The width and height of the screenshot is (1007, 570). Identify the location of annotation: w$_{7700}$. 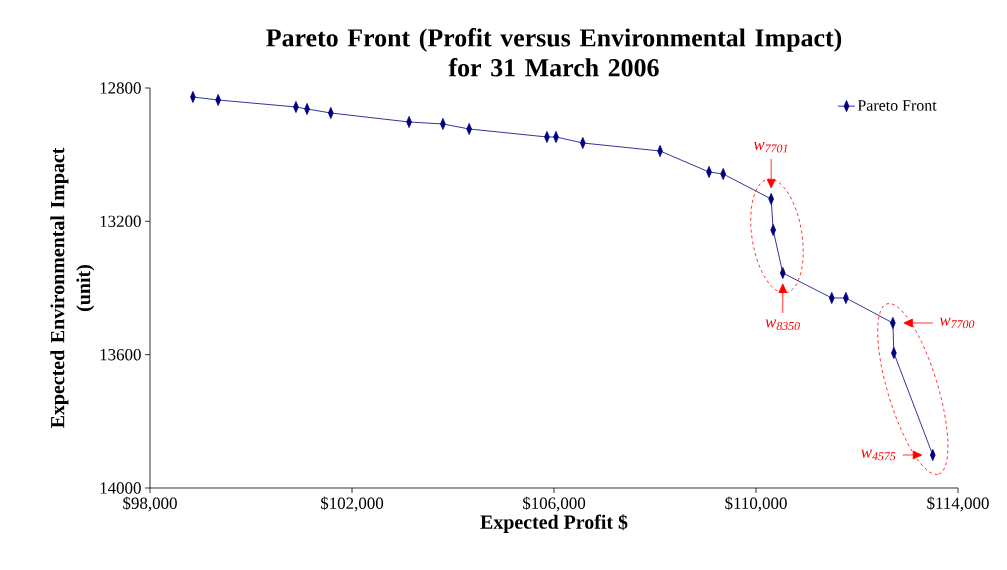
(957, 323).